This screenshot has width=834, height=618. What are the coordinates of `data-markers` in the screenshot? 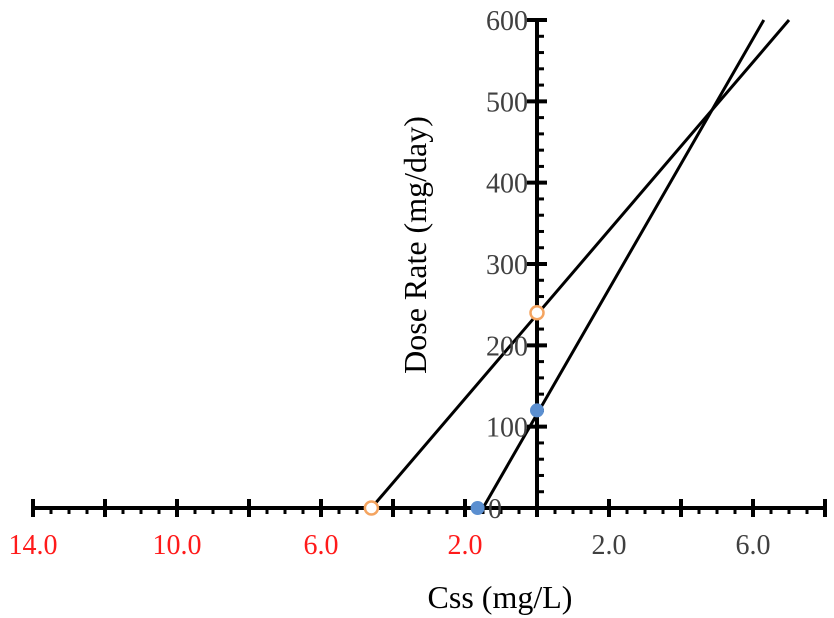 It's located at (454, 410).